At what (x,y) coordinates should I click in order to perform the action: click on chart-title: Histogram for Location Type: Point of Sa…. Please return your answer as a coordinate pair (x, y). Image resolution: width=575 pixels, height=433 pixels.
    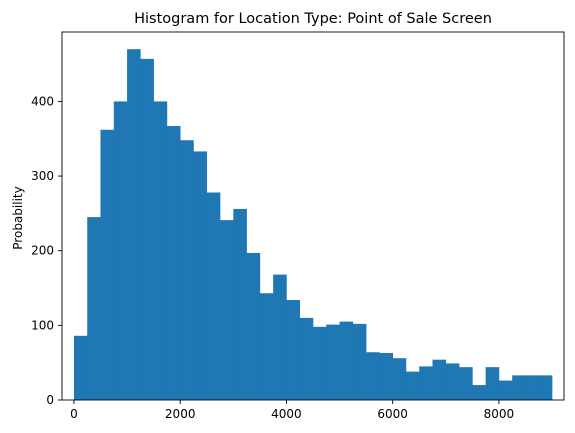
    Looking at the image, I should click on (313, 19).